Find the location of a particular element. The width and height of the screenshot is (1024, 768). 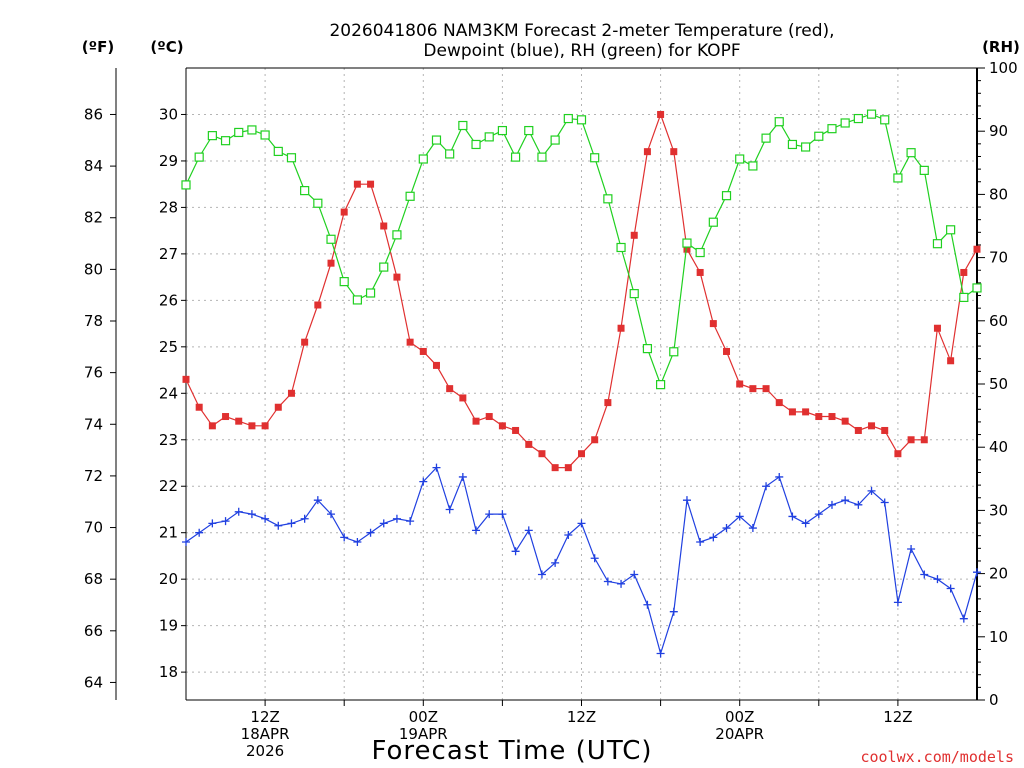

fahrenheit-tick-label: 64 is located at coordinates (93, 682).